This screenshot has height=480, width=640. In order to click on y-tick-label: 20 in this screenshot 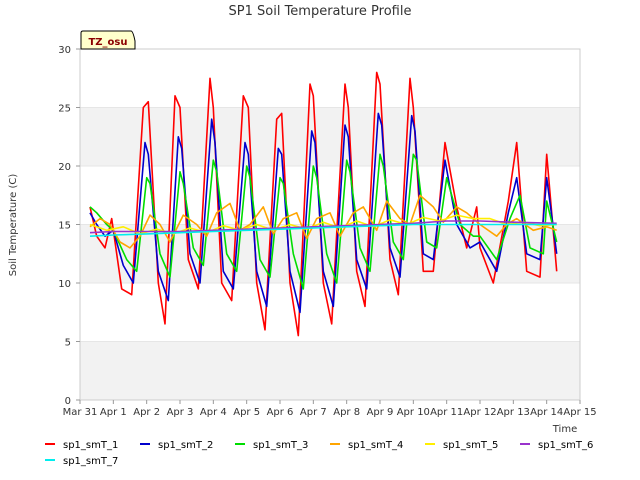, I will do `click(64, 167)`.